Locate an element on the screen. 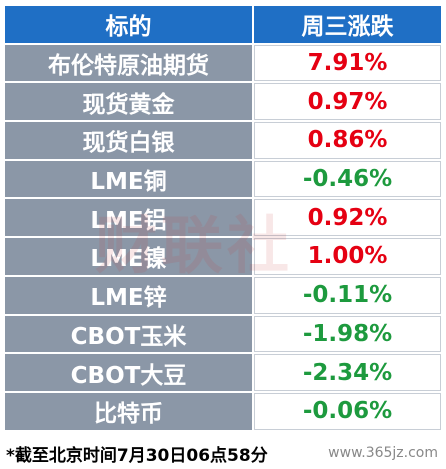 This screenshot has width=446, height=469. footer-source: www.365jz.com is located at coordinates (383, 453).